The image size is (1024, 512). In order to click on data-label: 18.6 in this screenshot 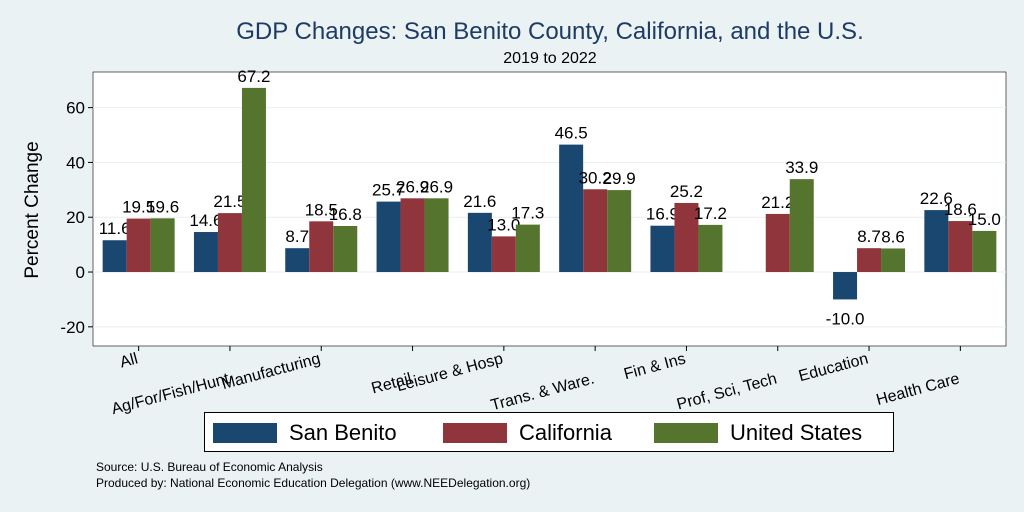, I will do `click(960, 209)`.